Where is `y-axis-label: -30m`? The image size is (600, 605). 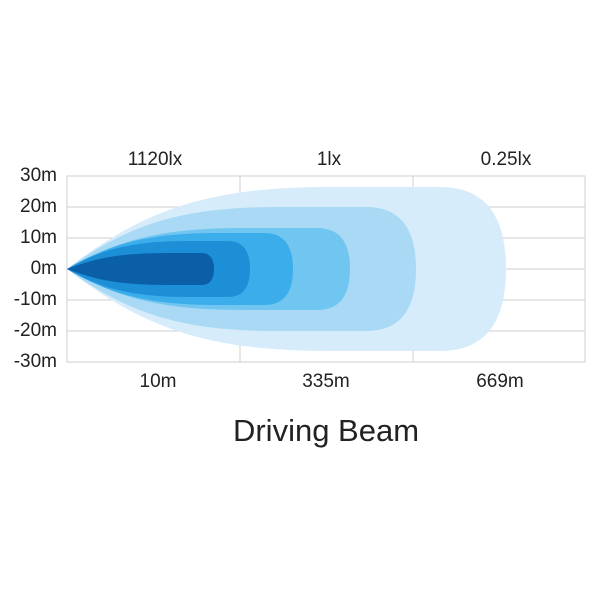
y-axis-label: -30m is located at coordinates (35, 361).